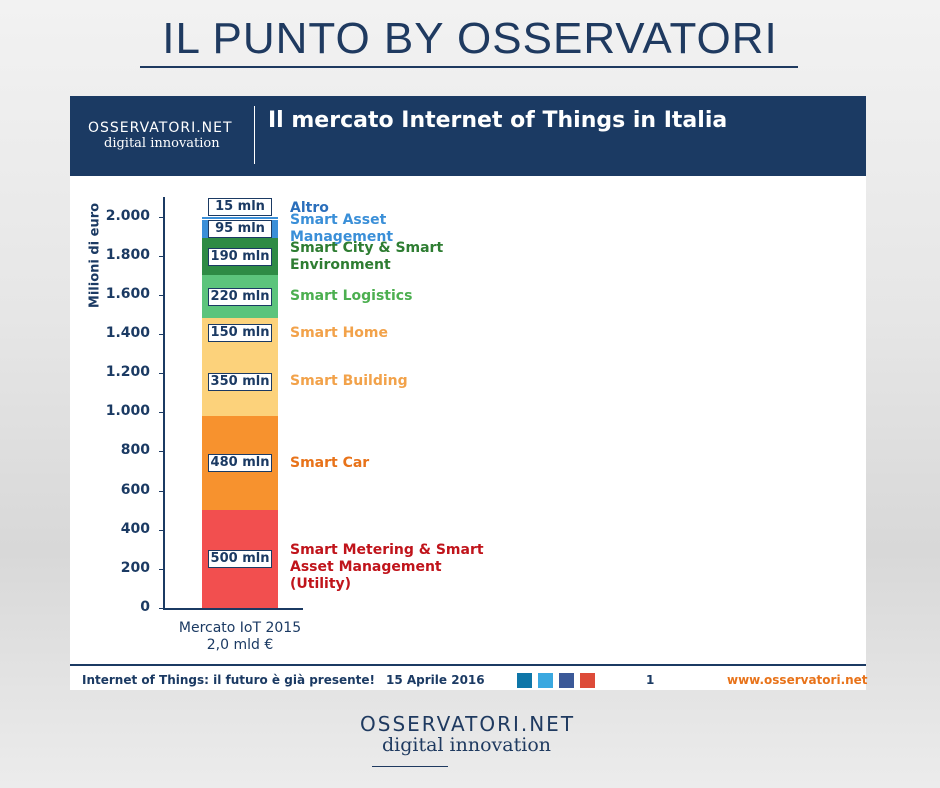  What do you see at coordinates (127, 293) in the screenshot?
I see `y-tick-label: 1.600` at bounding box center [127, 293].